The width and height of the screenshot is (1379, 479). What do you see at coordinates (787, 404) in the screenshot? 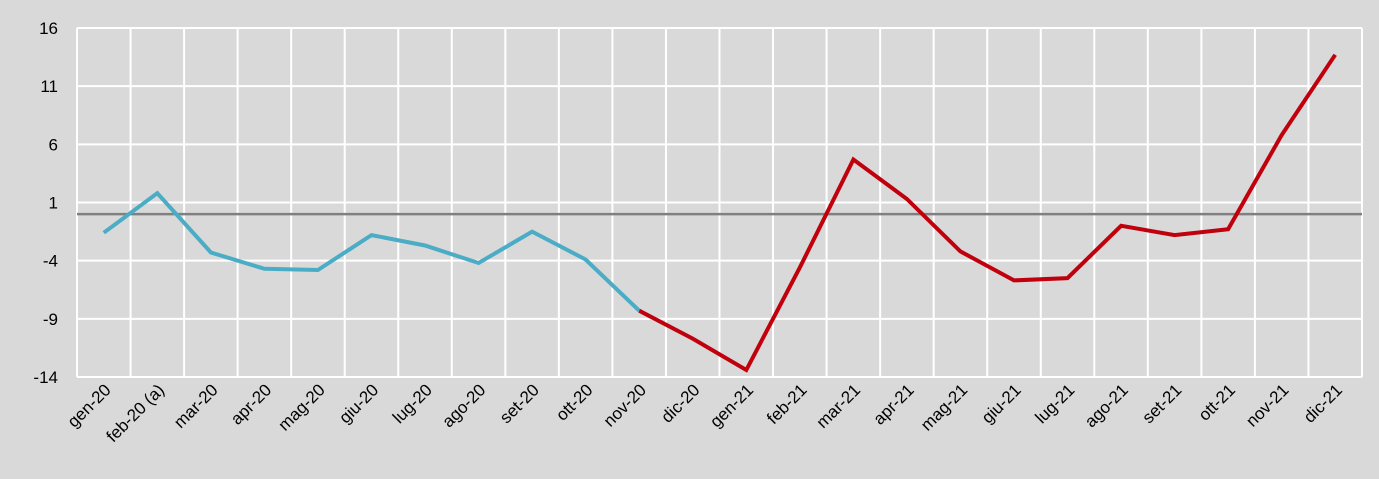
I see `x-tick-label: feb-21` at bounding box center [787, 404].